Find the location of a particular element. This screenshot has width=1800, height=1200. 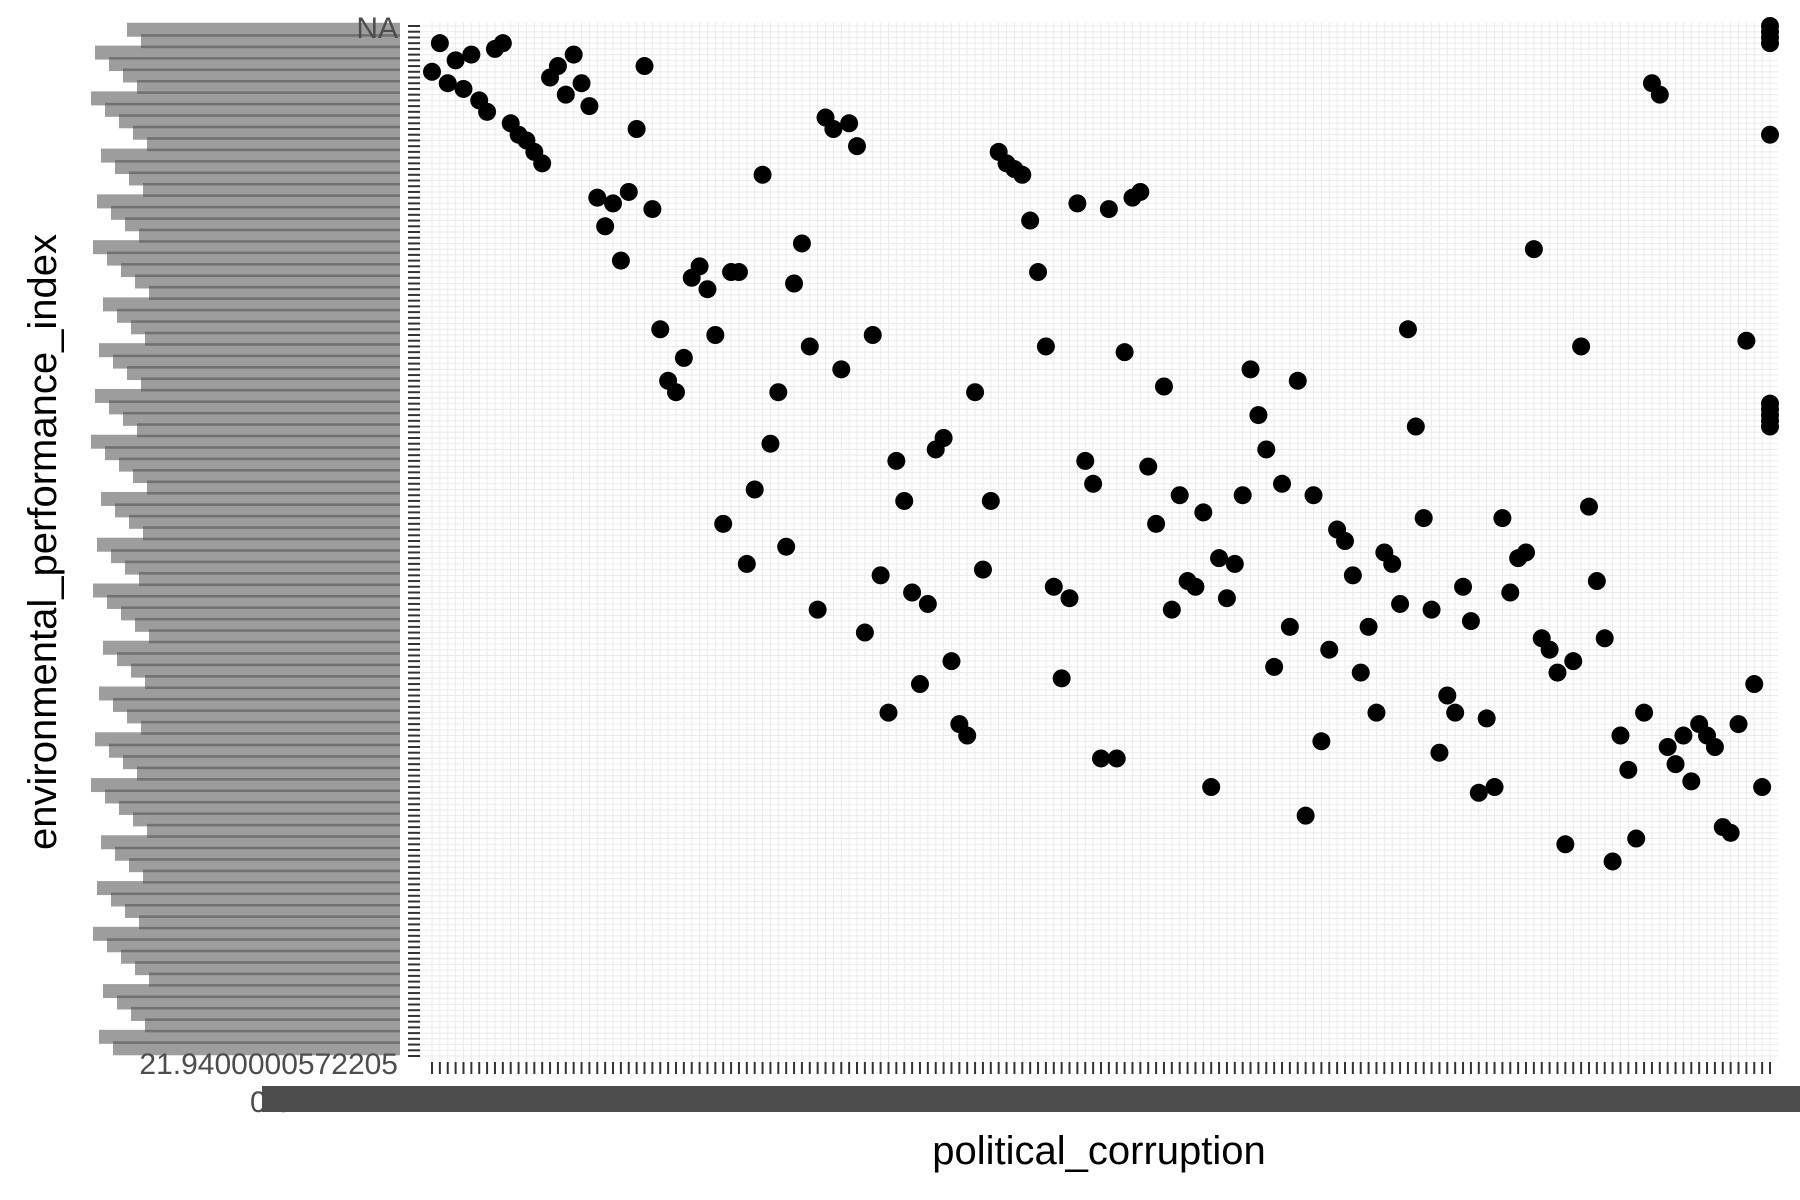

x-axis-tick-labels is located at coordinates (1031, 1099).